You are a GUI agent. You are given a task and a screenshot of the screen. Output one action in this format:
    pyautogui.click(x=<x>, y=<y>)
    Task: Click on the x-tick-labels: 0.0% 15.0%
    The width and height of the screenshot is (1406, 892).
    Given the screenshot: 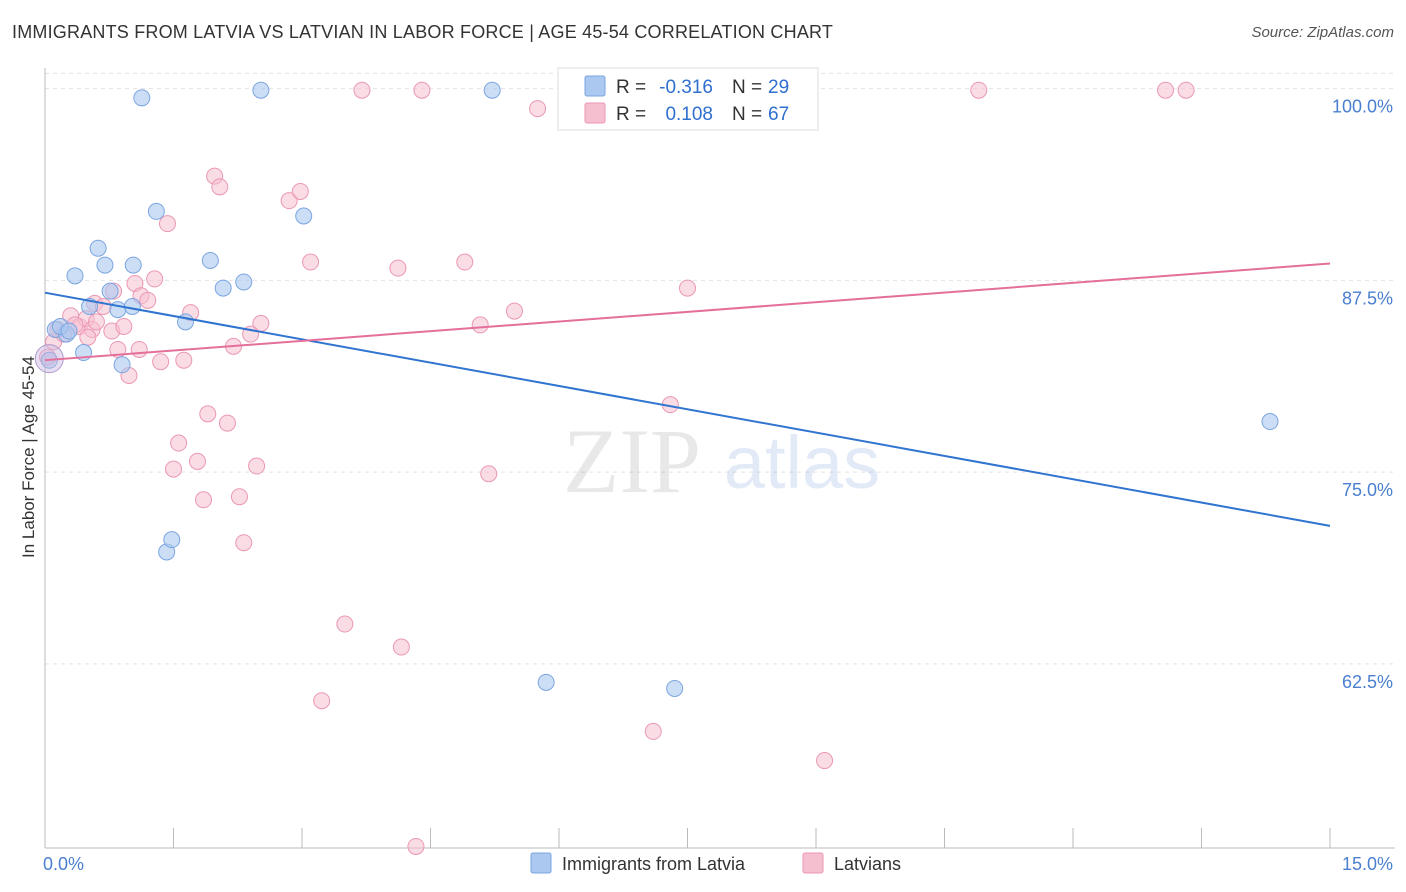 What is the action you would take?
    pyautogui.click(x=718, y=864)
    